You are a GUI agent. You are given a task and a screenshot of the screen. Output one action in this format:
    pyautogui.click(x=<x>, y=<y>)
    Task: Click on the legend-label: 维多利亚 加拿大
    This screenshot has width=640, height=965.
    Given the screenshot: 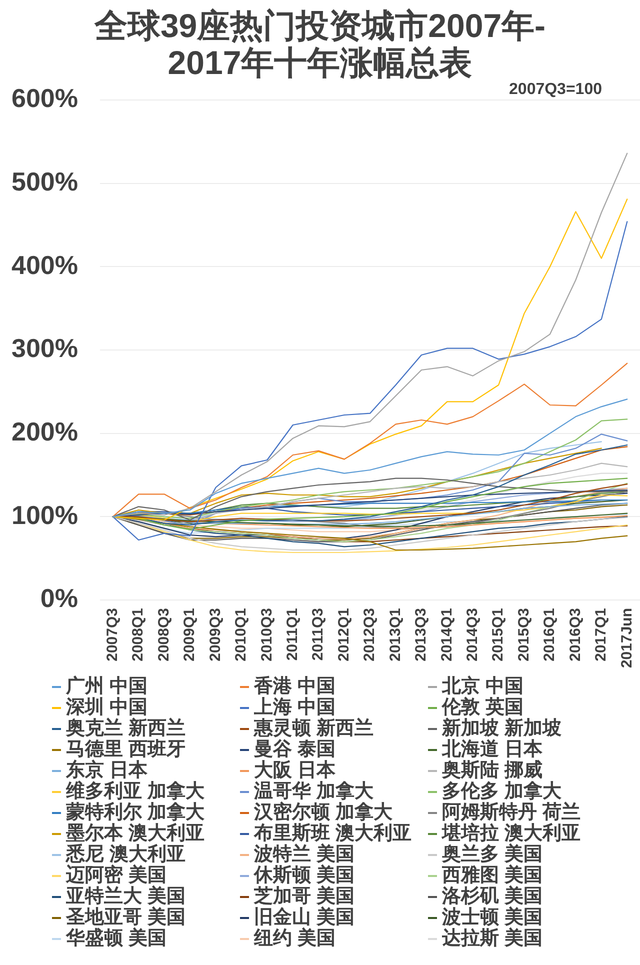 What is the action you would take?
    pyautogui.click(x=135, y=791)
    